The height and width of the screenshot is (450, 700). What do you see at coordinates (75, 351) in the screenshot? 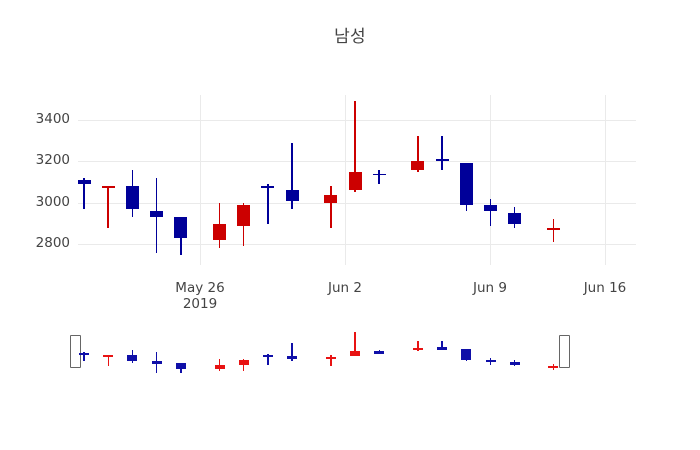
I see `rangeslider-left-handle` at bounding box center [75, 351].